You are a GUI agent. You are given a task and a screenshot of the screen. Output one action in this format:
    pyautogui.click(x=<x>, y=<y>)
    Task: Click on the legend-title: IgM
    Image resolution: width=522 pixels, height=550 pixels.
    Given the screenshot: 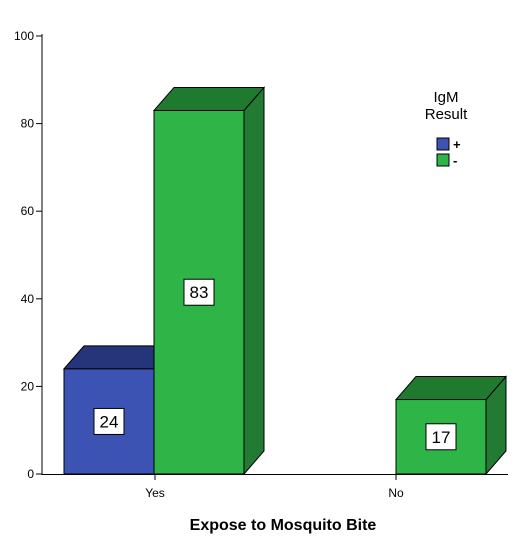 What is the action you would take?
    pyautogui.click(x=445, y=97)
    